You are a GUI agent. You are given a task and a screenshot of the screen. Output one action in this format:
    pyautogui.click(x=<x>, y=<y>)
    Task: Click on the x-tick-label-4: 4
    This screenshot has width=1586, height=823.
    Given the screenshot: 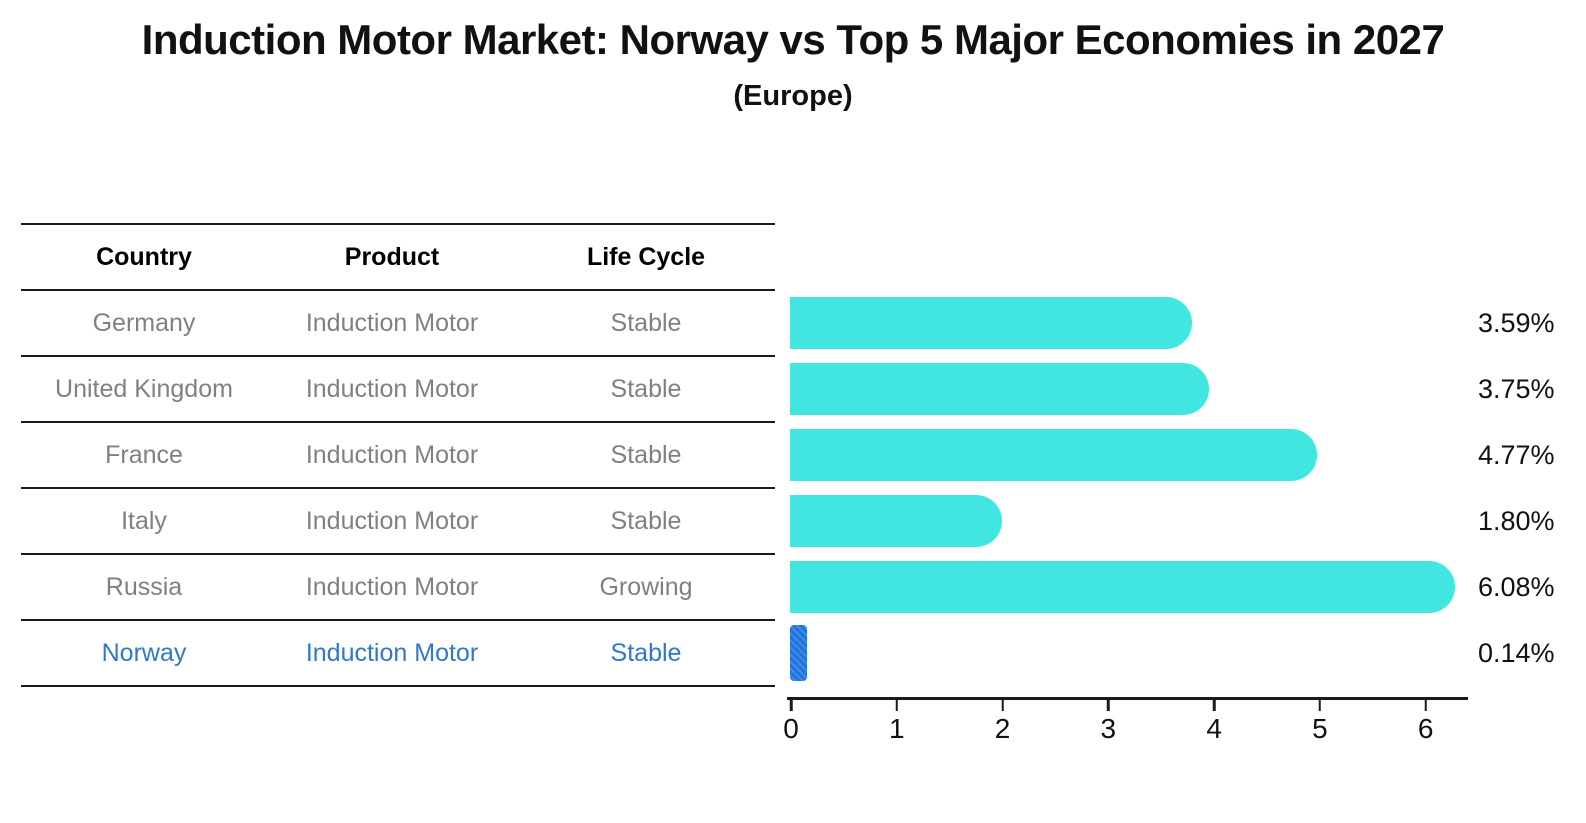 What is the action you would take?
    pyautogui.click(x=1214, y=728)
    